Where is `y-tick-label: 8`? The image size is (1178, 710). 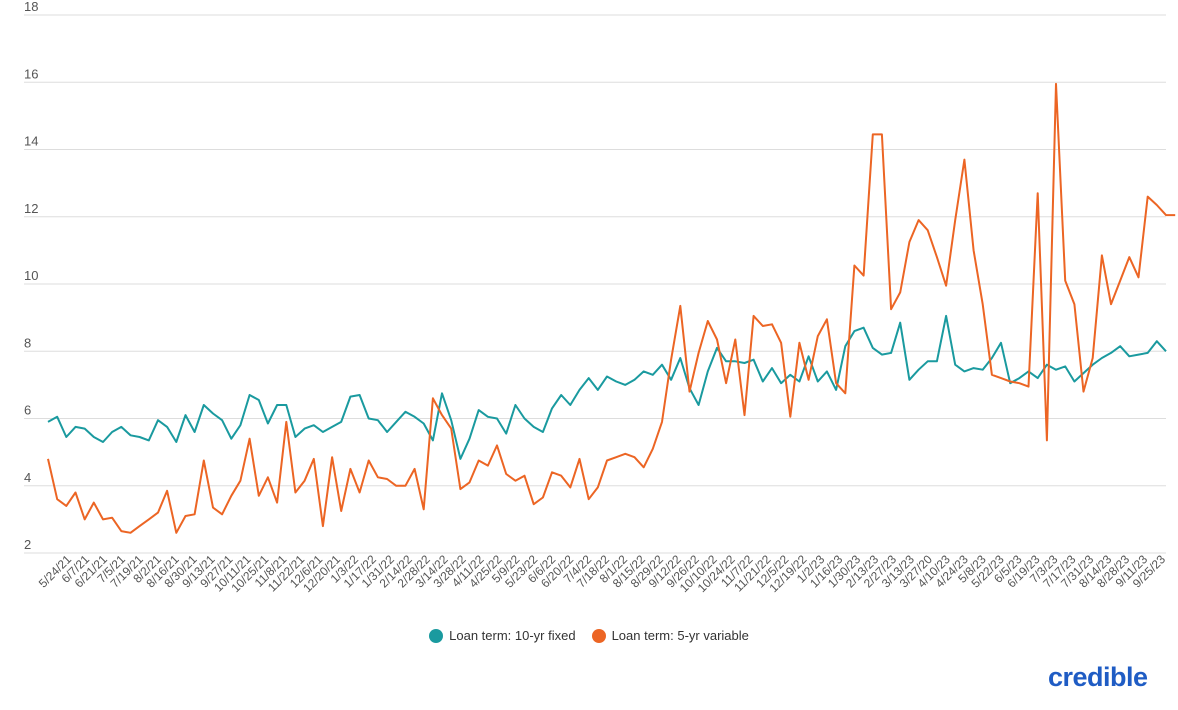
y-tick-label: 8 is located at coordinates (27, 342).